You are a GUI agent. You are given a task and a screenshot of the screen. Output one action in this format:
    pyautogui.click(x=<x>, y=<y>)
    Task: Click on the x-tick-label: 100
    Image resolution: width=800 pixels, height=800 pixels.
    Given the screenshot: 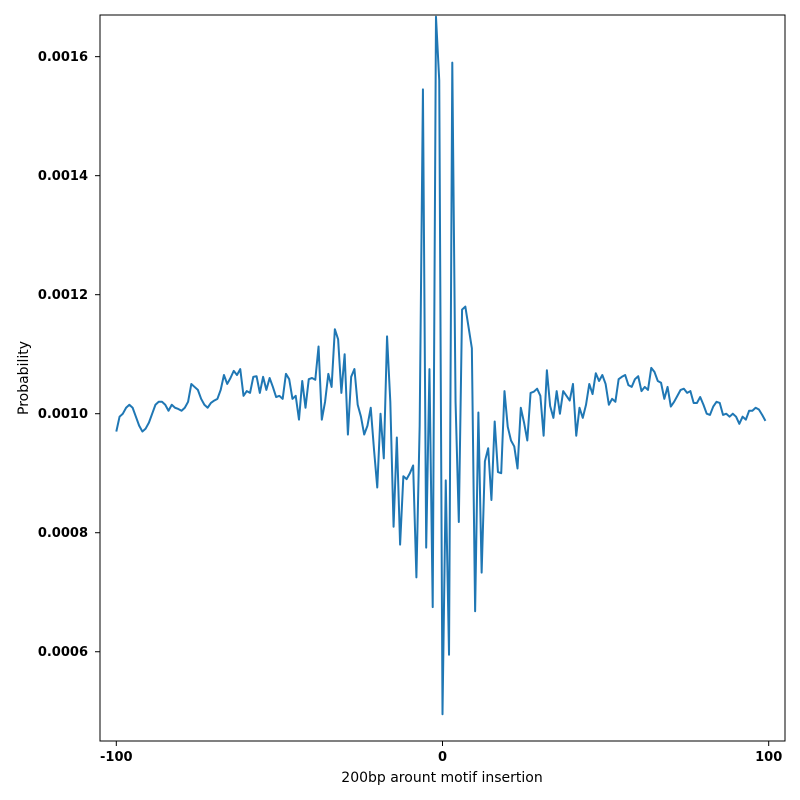 What is the action you would take?
    pyautogui.click(x=768, y=757)
    